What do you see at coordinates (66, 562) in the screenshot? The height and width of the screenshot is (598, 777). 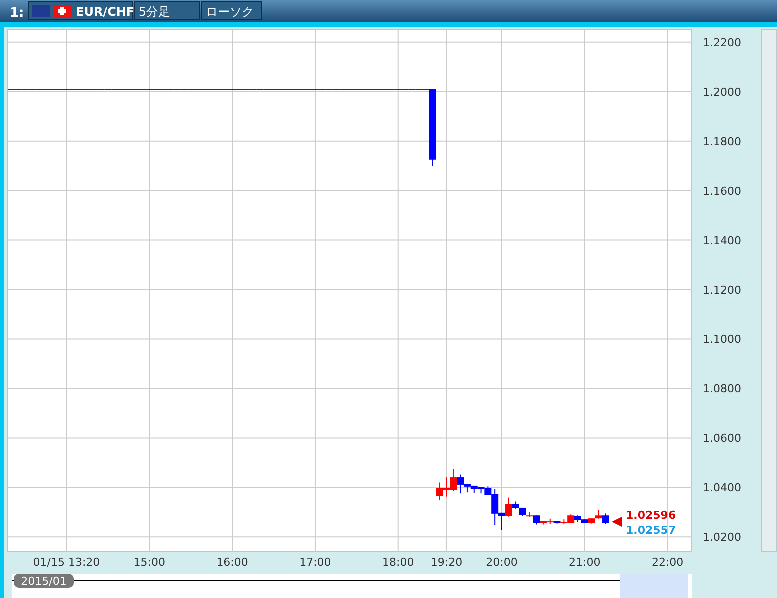 I see `x-tick-label: 01/15 13:20` at bounding box center [66, 562].